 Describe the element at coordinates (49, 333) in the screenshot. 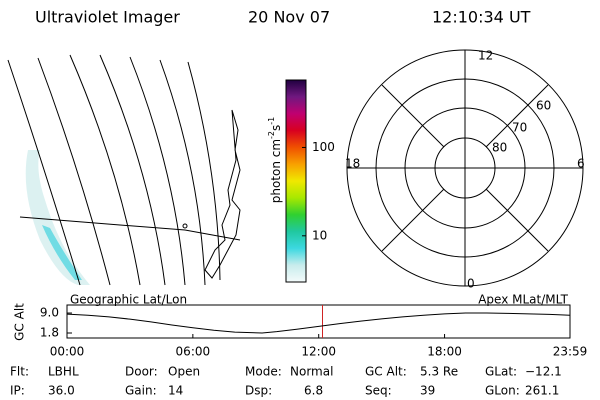

I see `y-tick-label: 1.8` at that location.